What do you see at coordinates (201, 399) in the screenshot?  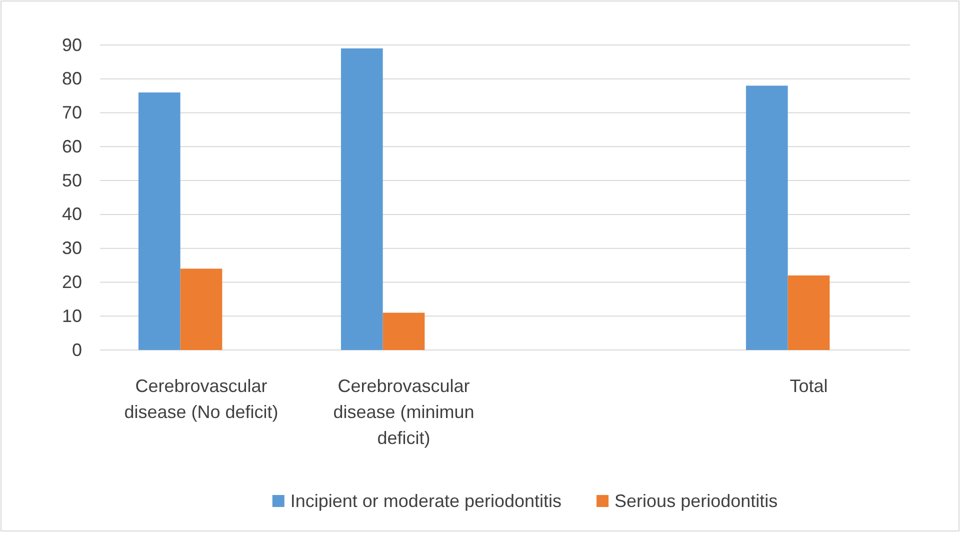 I see `x-tick-label: Cerebrovascular disease (No deficit)` at bounding box center [201, 399].